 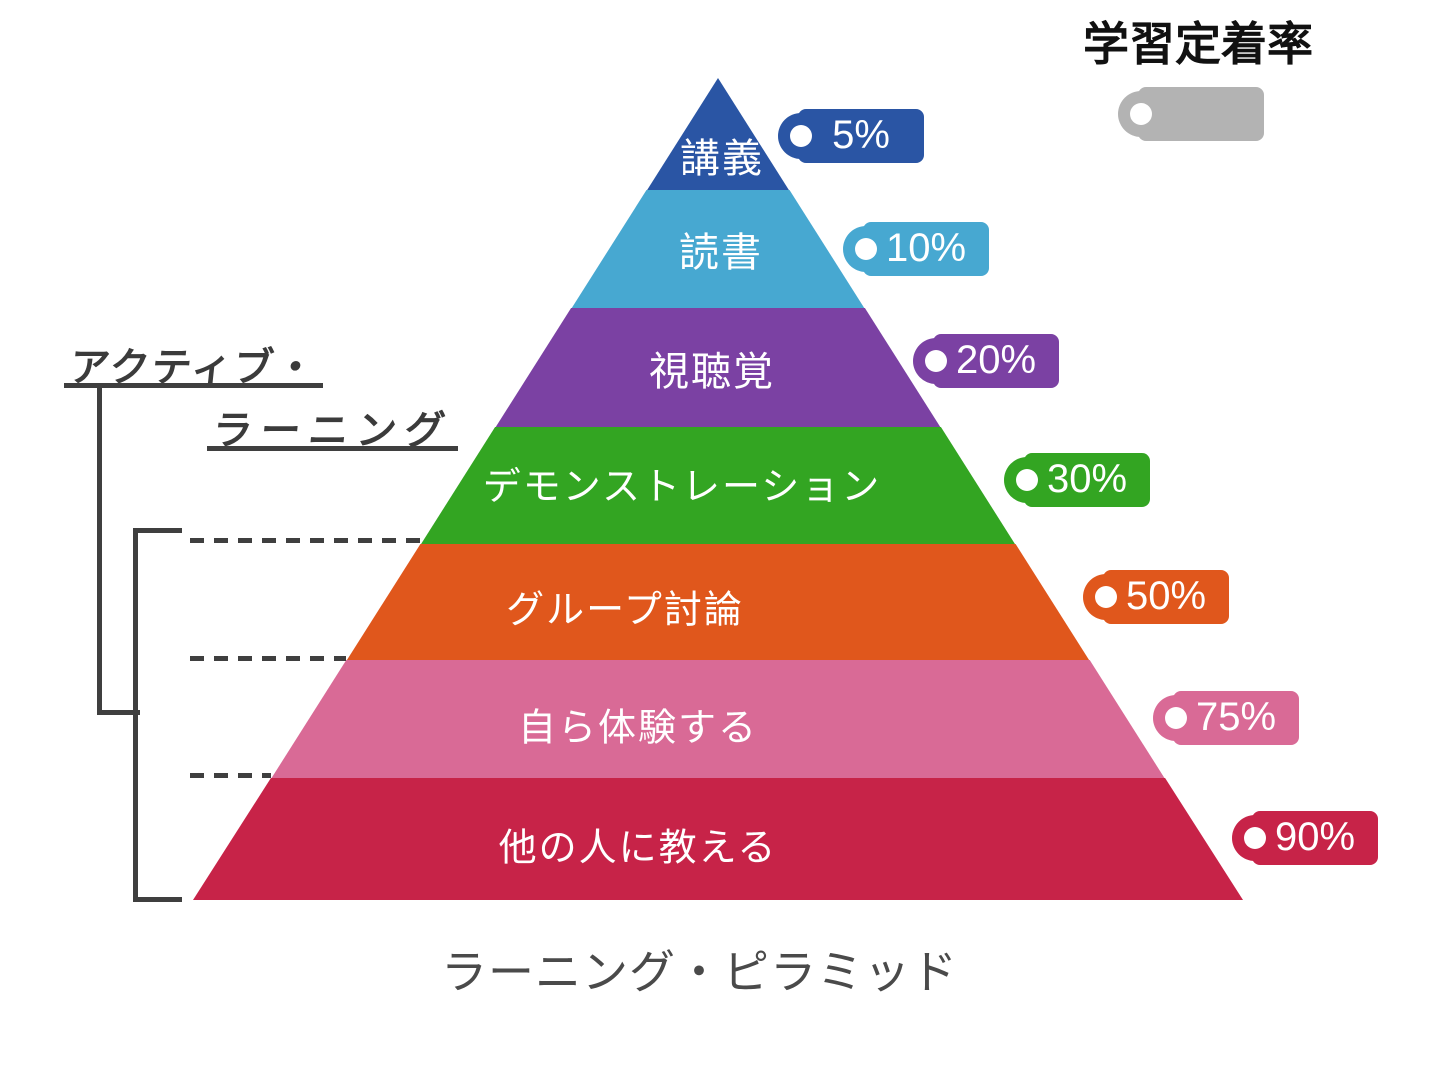 I want to click on retention-tag-group-discussion: 50%, so click(x=1153, y=597).